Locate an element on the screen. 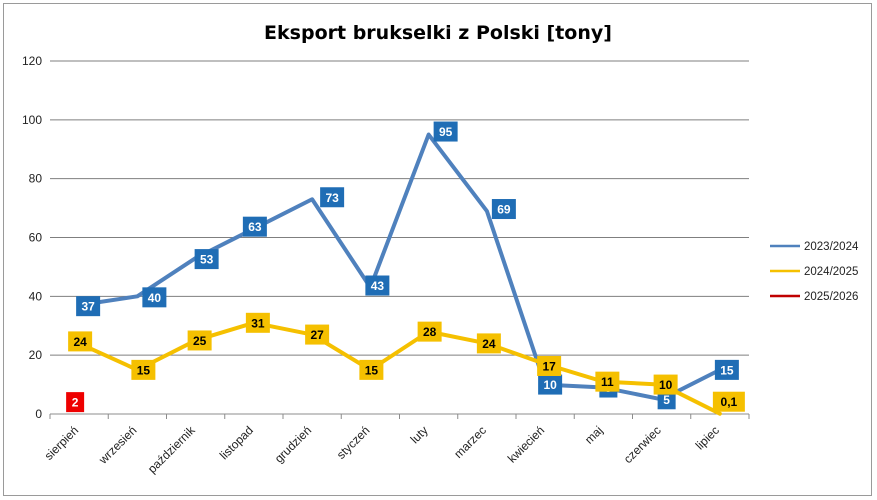 The width and height of the screenshot is (877, 500). data-label-2023-2024: 15 is located at coordinates (726, 369).